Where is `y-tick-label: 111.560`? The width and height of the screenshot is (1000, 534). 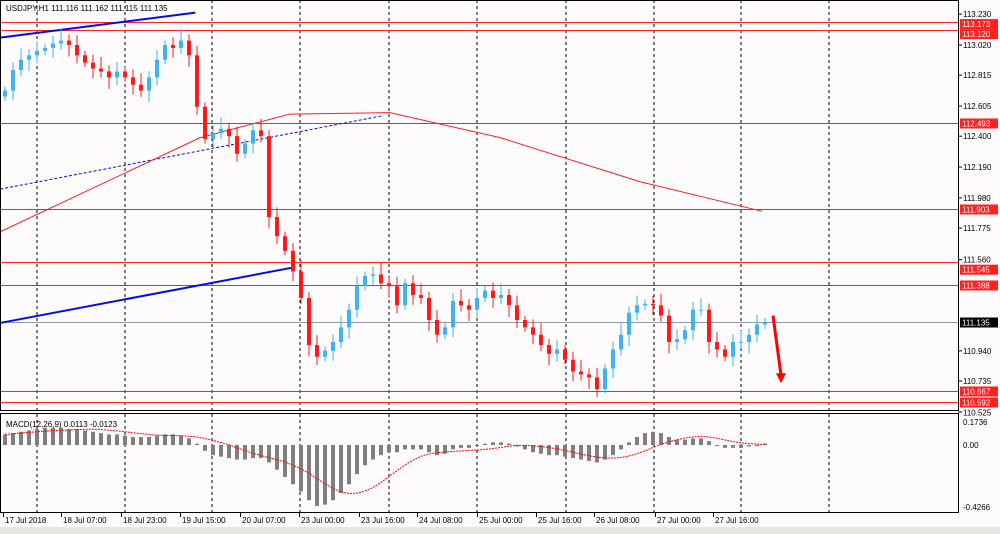
y-tick-label: 111.560 is located at coordinates (977, 260).